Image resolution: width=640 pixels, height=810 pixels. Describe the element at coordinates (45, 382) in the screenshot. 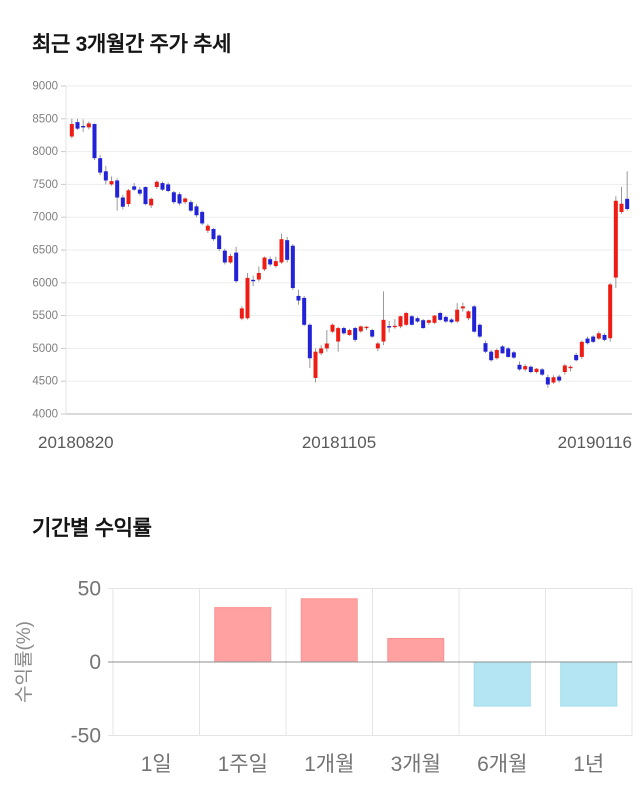

I see `y-tick-label: 4500` at that location.